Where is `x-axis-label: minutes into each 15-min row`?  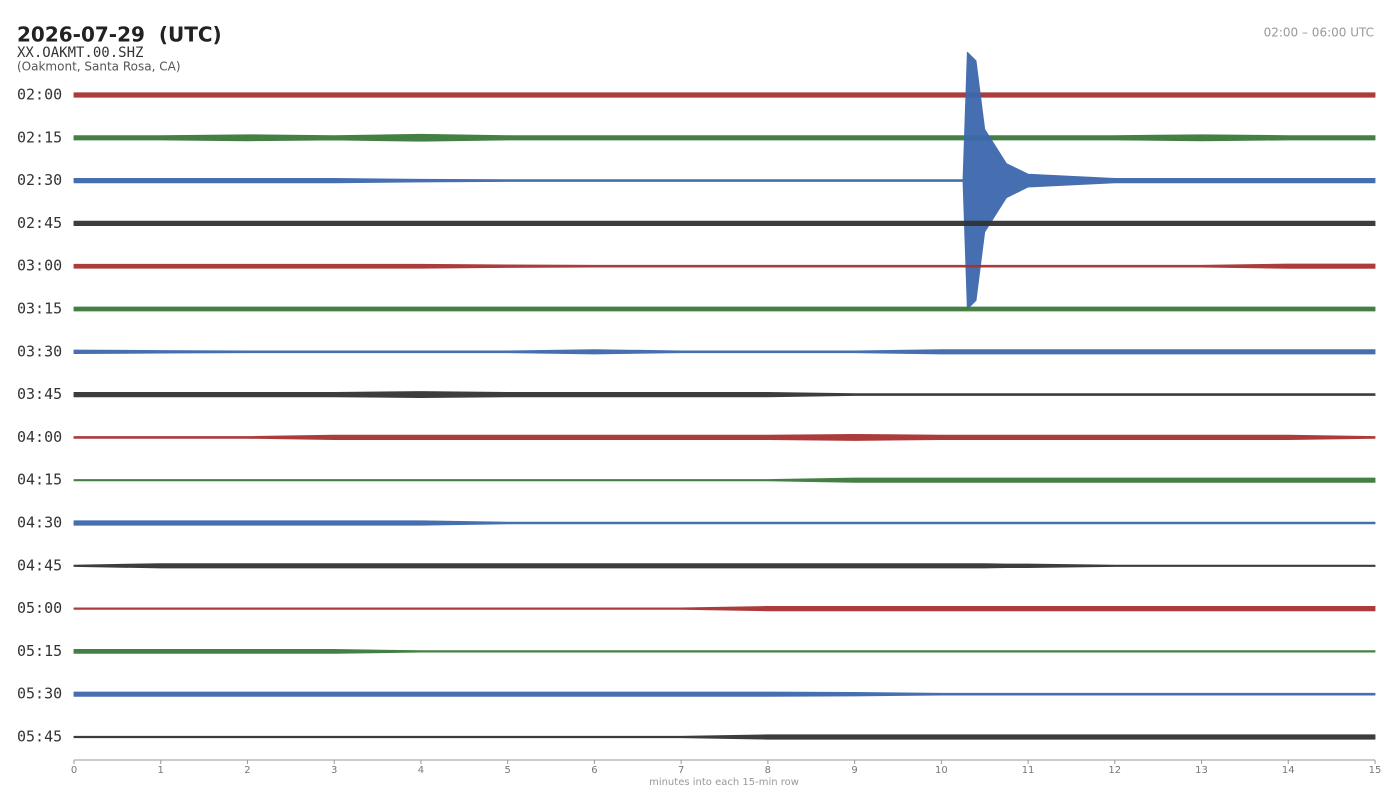 x-axis-label: minutes into each 15-min row is located at coordinates (724, 782).